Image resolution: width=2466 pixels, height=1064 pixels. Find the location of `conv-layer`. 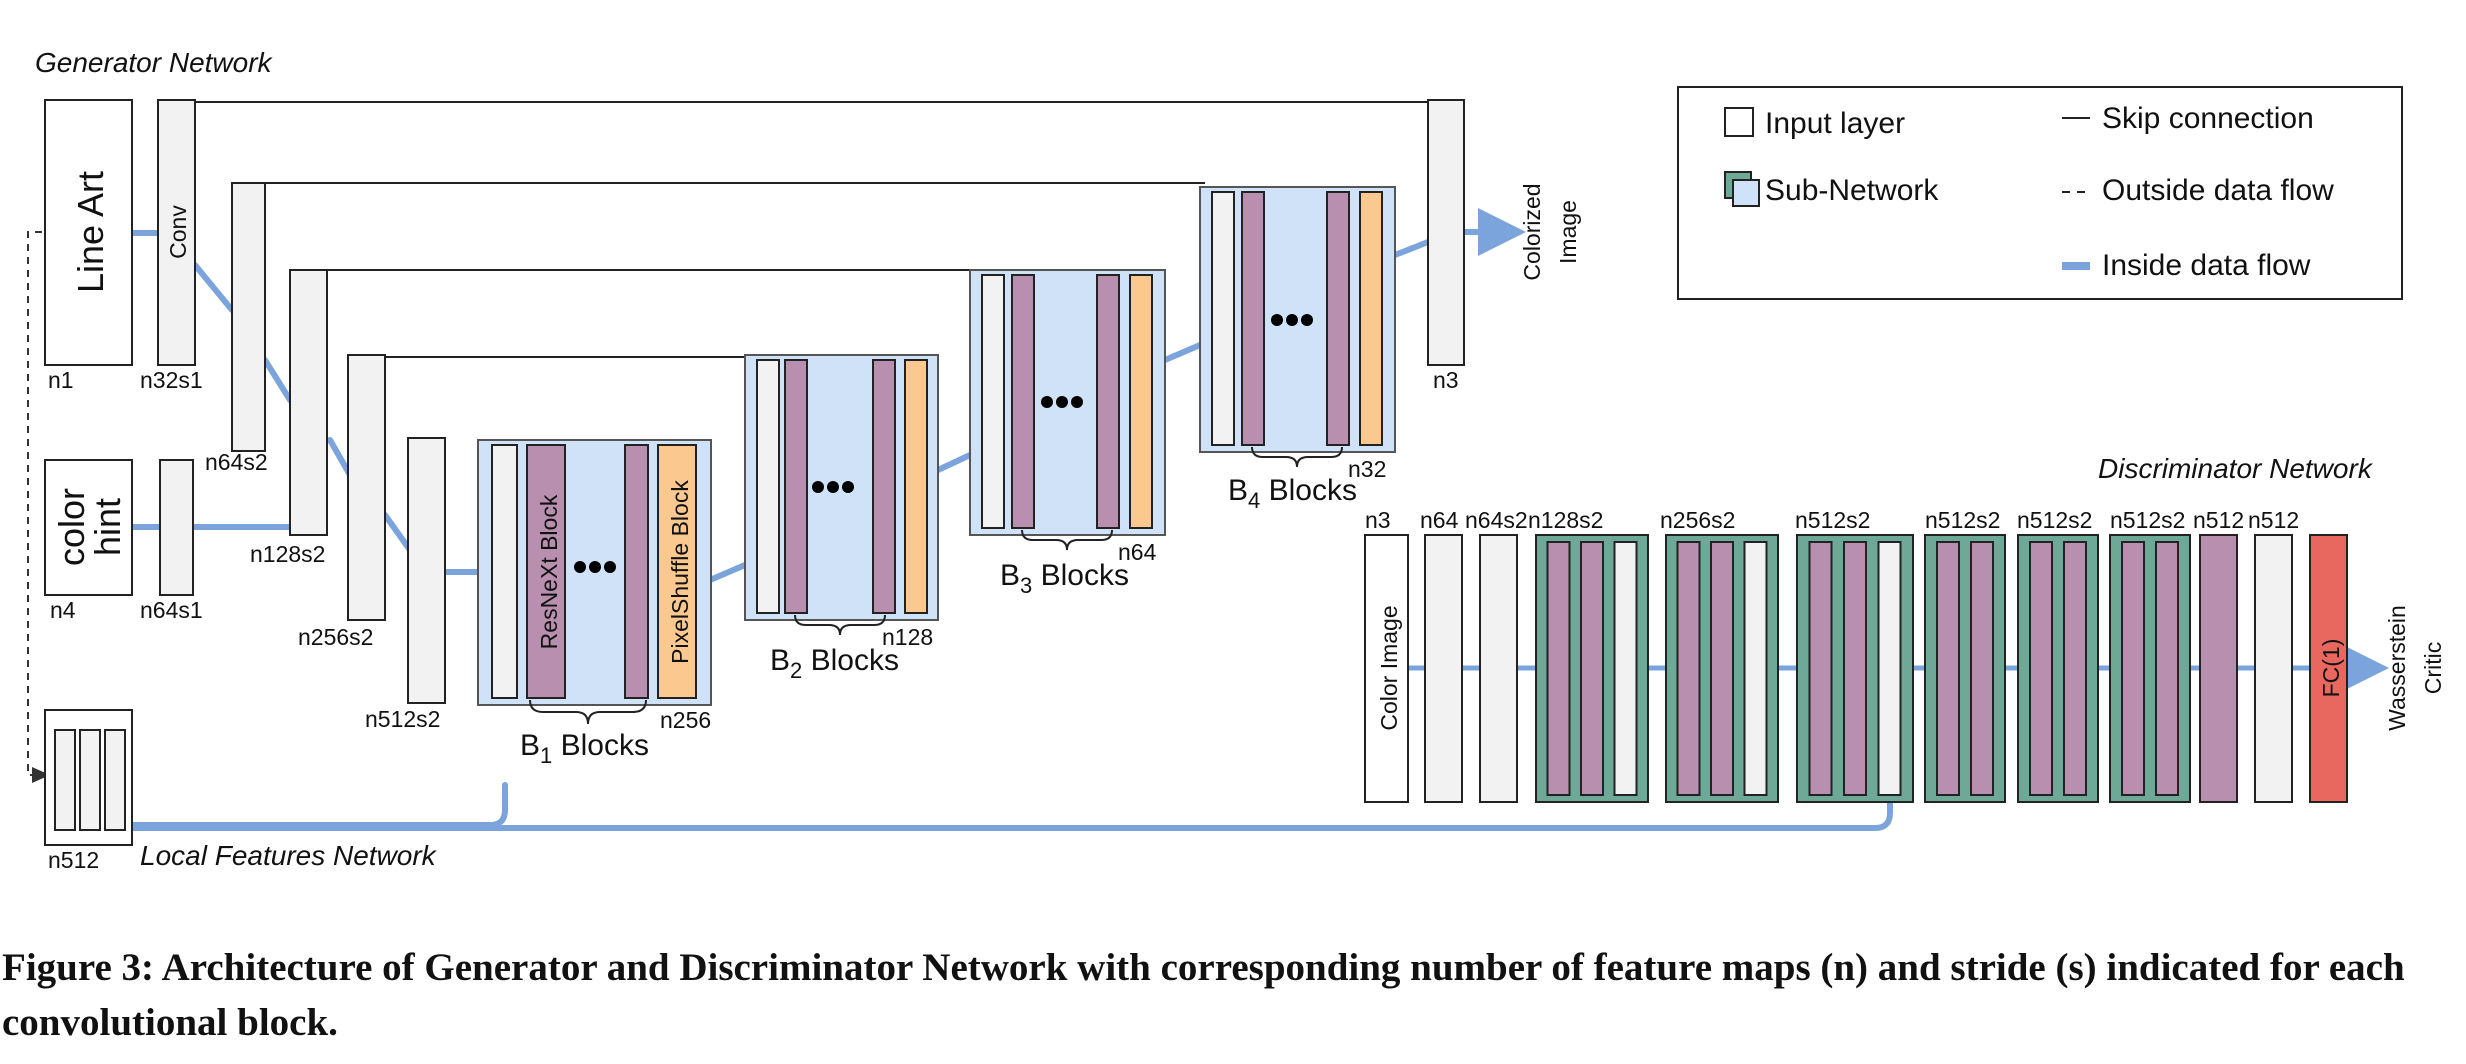

conv-layer is located at coordinates (176, 232).